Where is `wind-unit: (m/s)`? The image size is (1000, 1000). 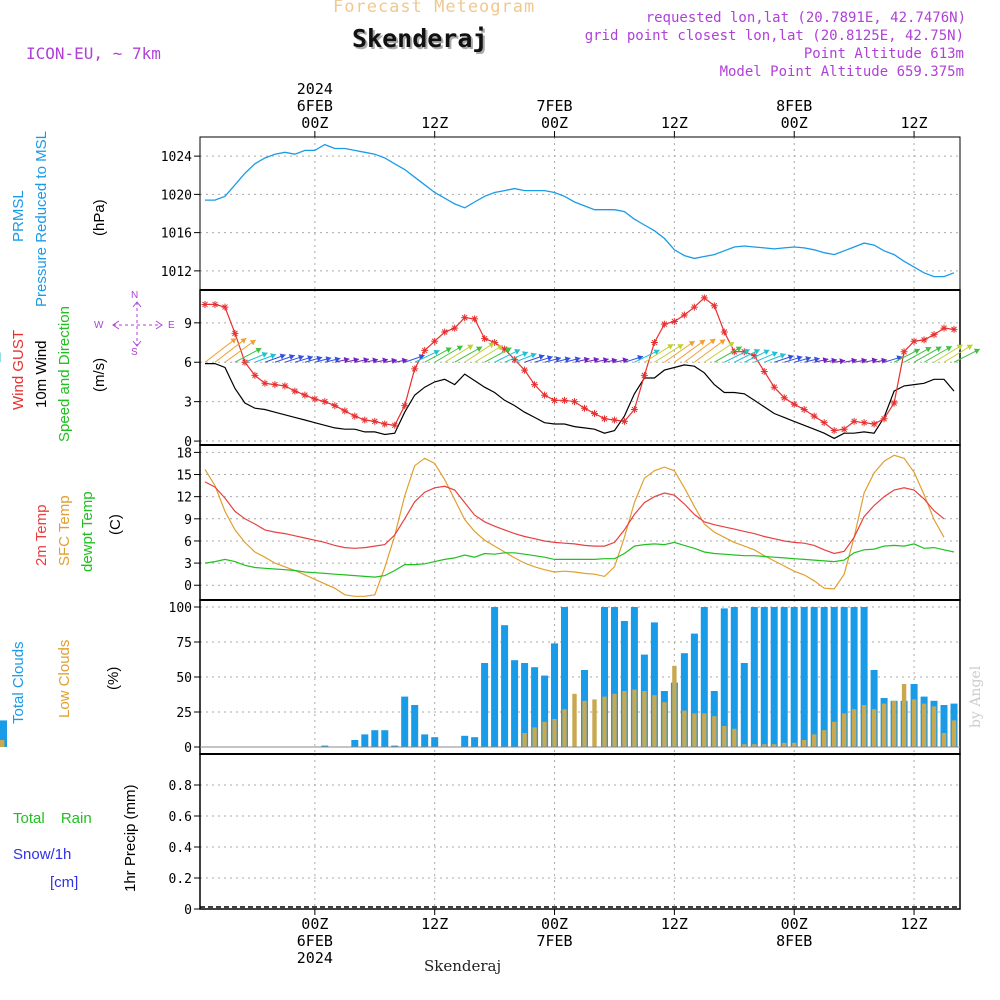 wind-unit: (m/s) is located at coordinates (99, 374).